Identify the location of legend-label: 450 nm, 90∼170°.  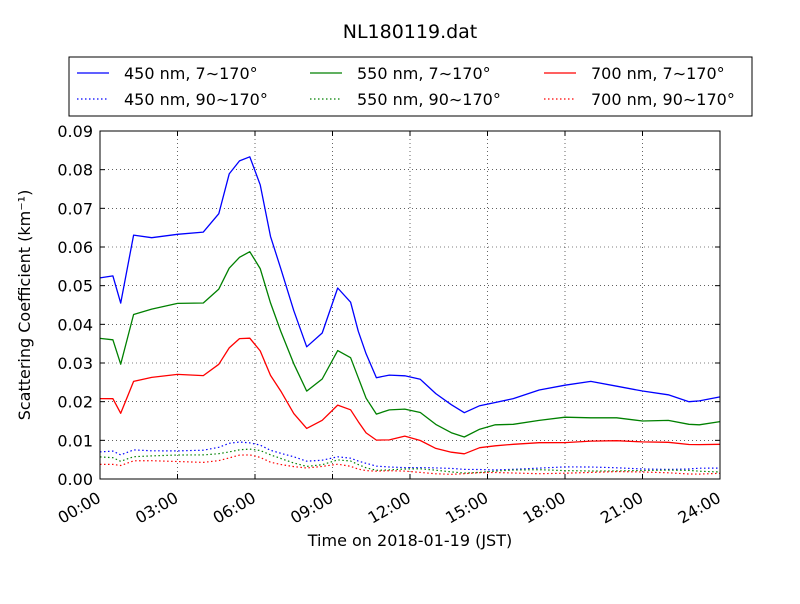
(196, 99).